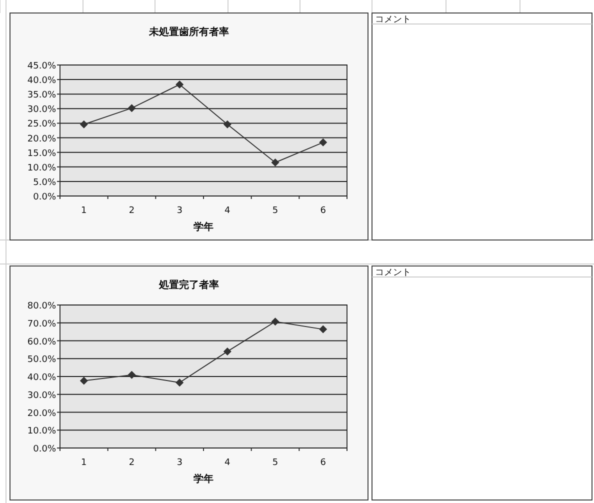 The image size is (594, 503). I want to click on y-tick-label: 5.0%, so click(44, 183).